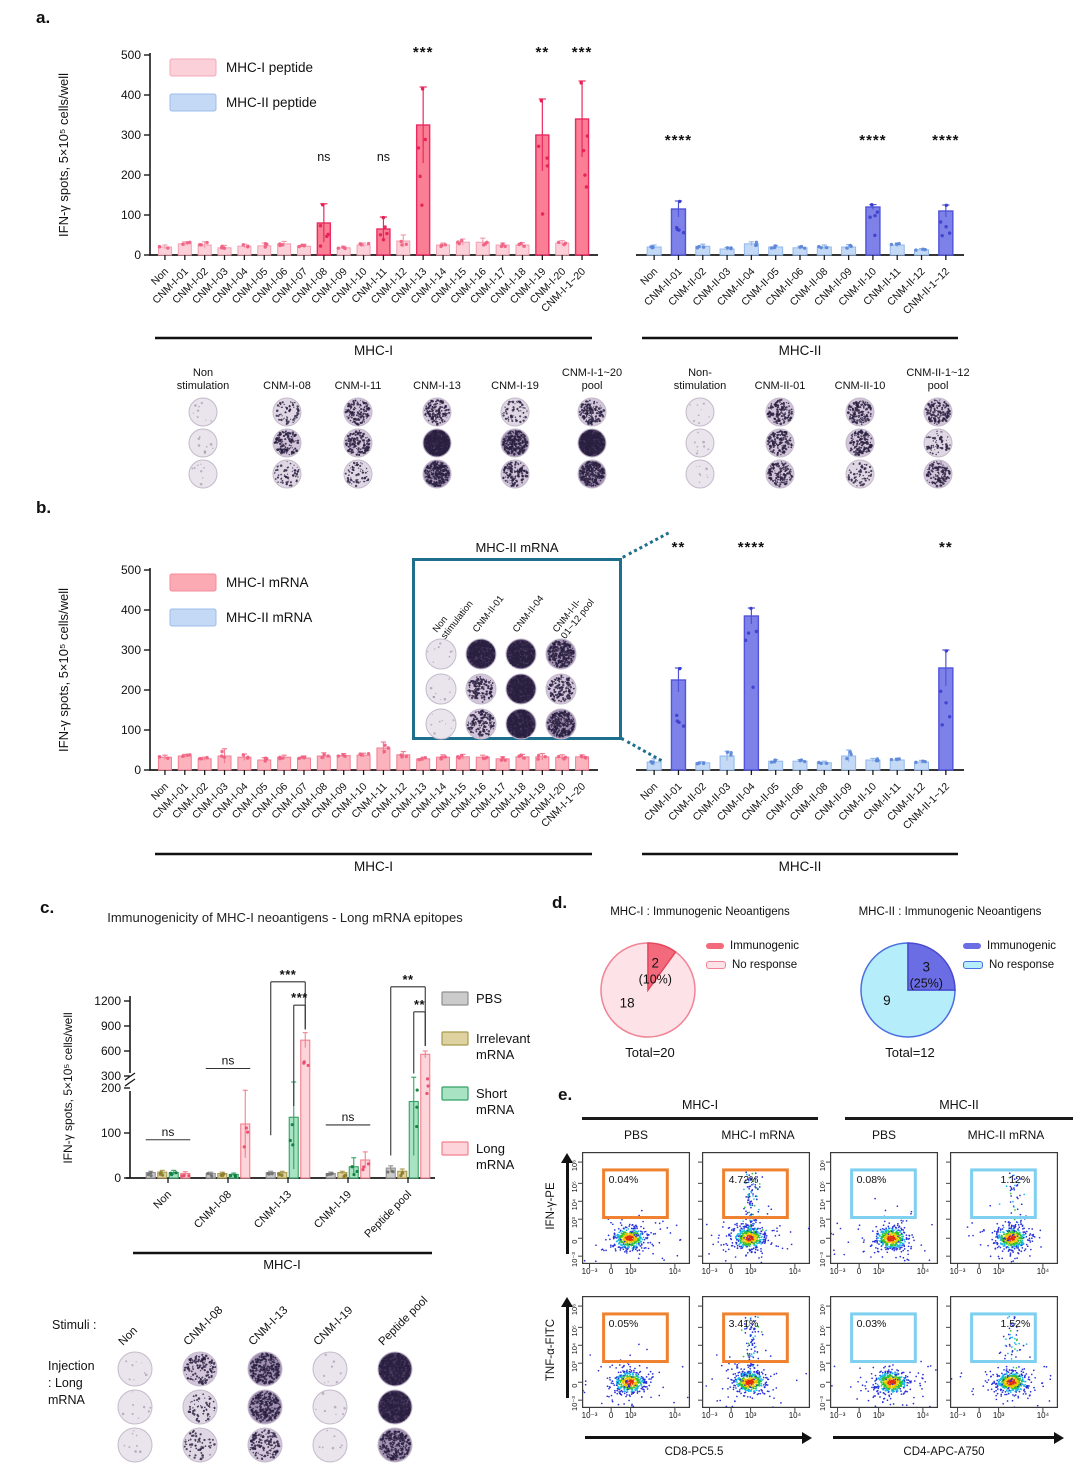  What do you see at coordinates (425, 1116) in the screenshot?
I see `bar` at bounding box center [425, 1116].